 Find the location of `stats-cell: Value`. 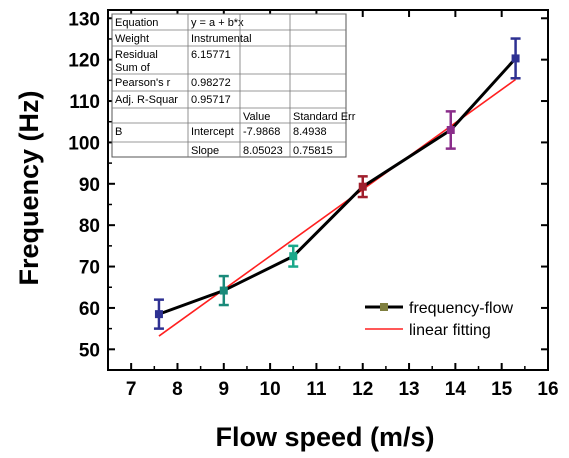

stats-cell: Value is located at coordinates (256, 117).